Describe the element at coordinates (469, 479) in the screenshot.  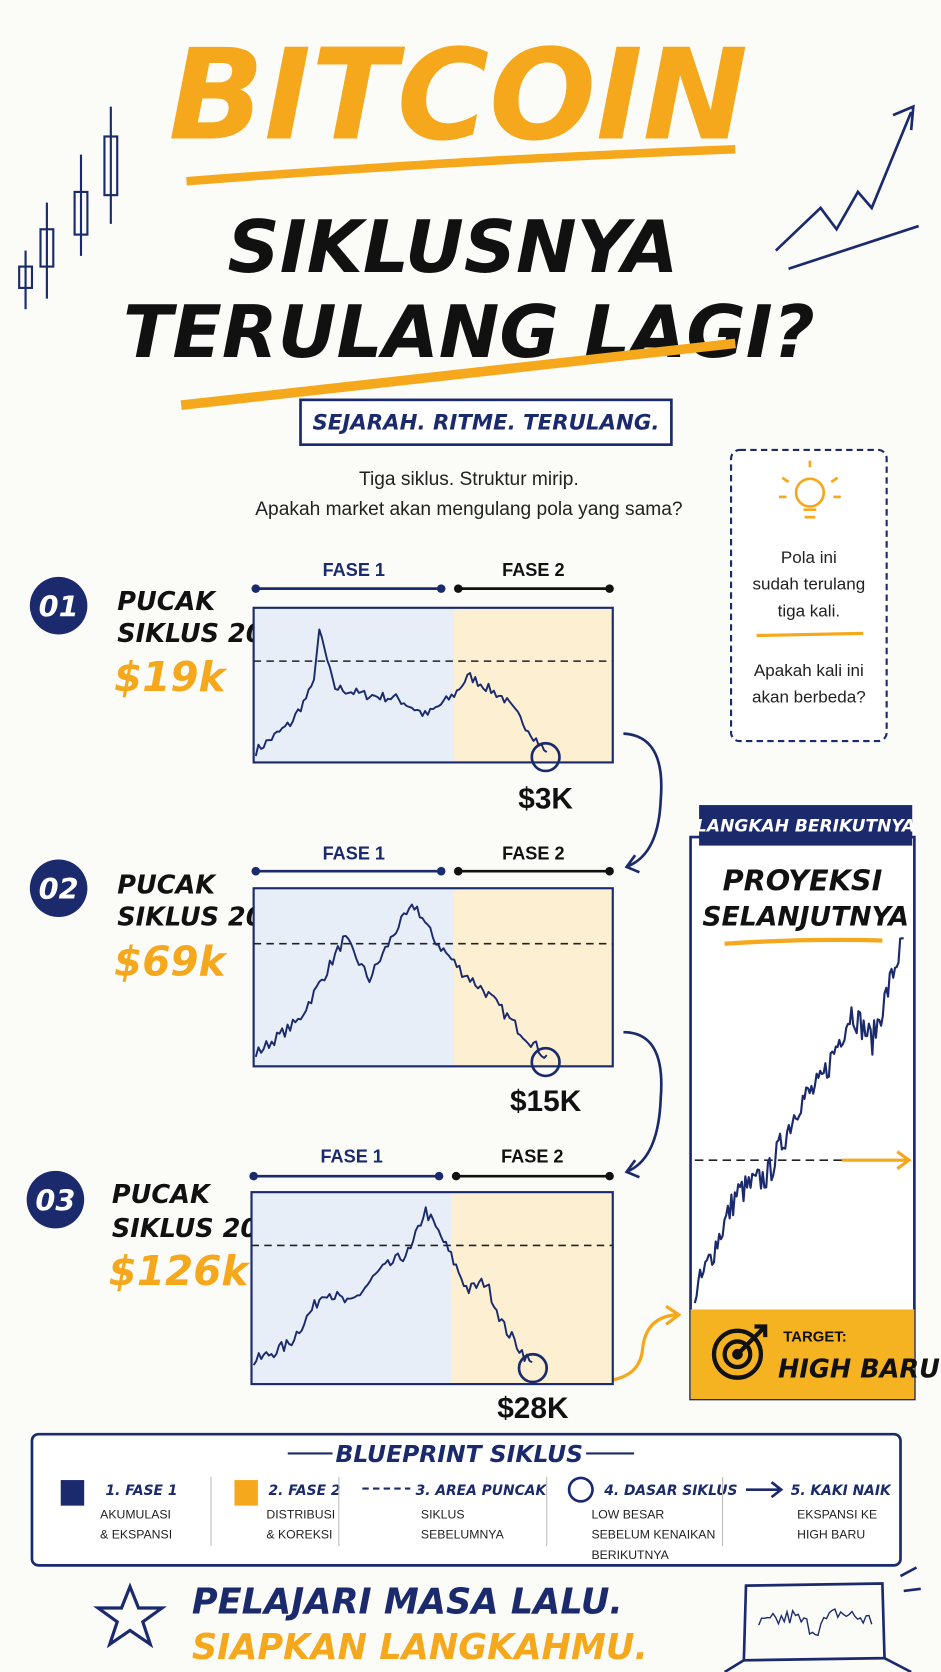
I see `intro-line1: Tiga siklus. Struktur mirip.` at that location.